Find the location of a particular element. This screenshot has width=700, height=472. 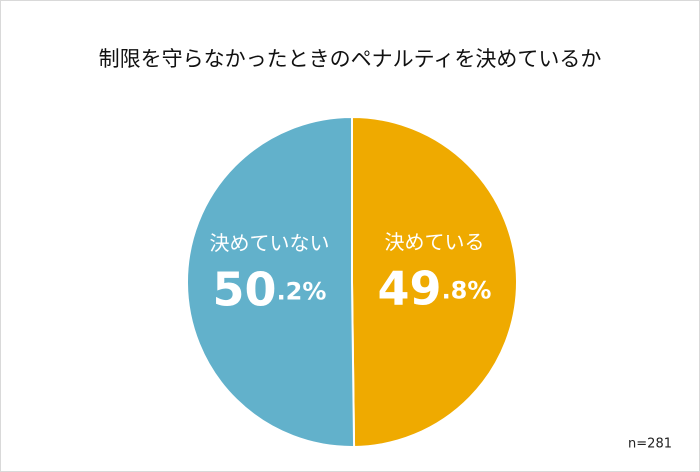

sample-size-note: n=281 is located at coordinates (650, 444).